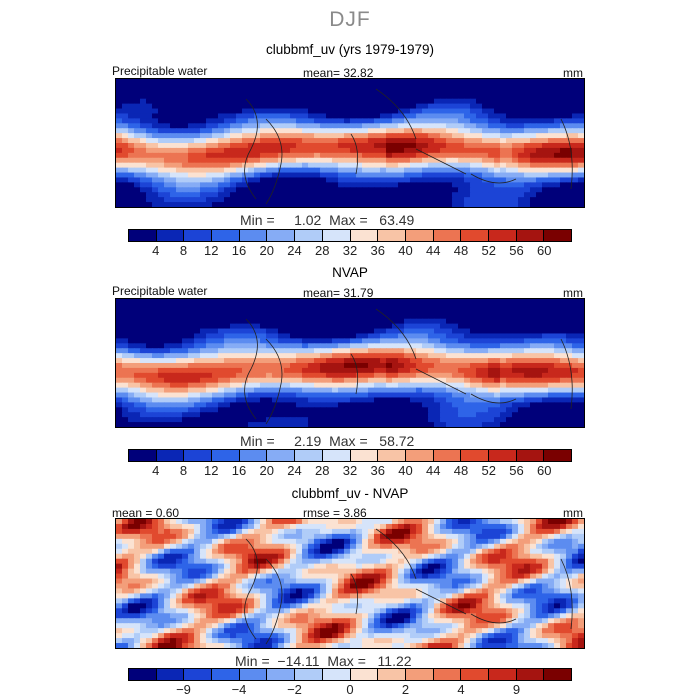 The width and height of the screenshot is (700, 700). What do you see at coordinates (146, 513) in the screenshot?
I see `panel3-mean-label: mean = 0.60` at bounding box center [146, 513].